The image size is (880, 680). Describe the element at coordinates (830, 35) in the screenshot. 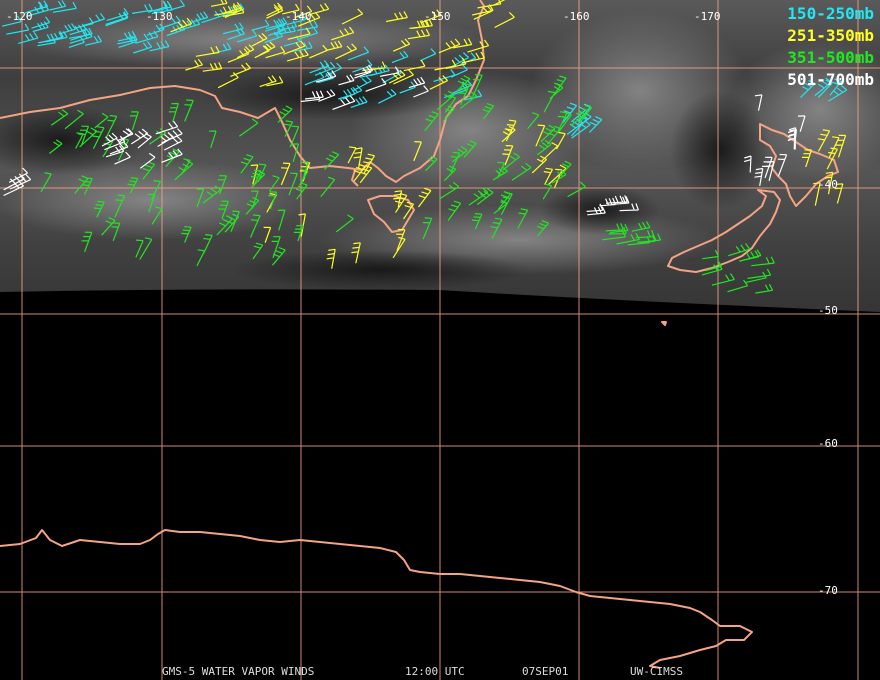

I see `pressure-legend-251-350: 251-350mb` at that location.